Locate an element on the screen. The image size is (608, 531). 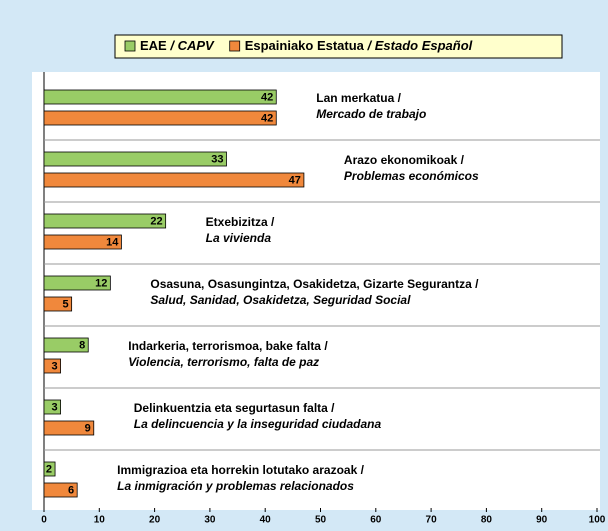
value-label: 33 is located at coordinates (217, 159).